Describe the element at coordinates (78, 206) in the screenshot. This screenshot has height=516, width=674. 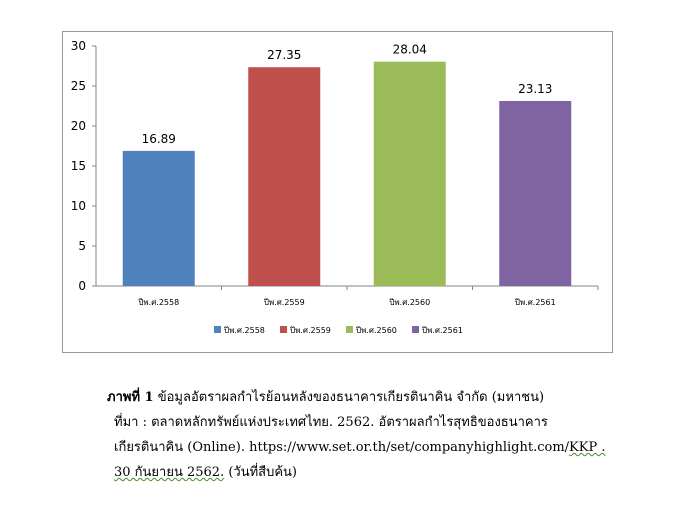
I see `y-tick-label: 10` at that location.